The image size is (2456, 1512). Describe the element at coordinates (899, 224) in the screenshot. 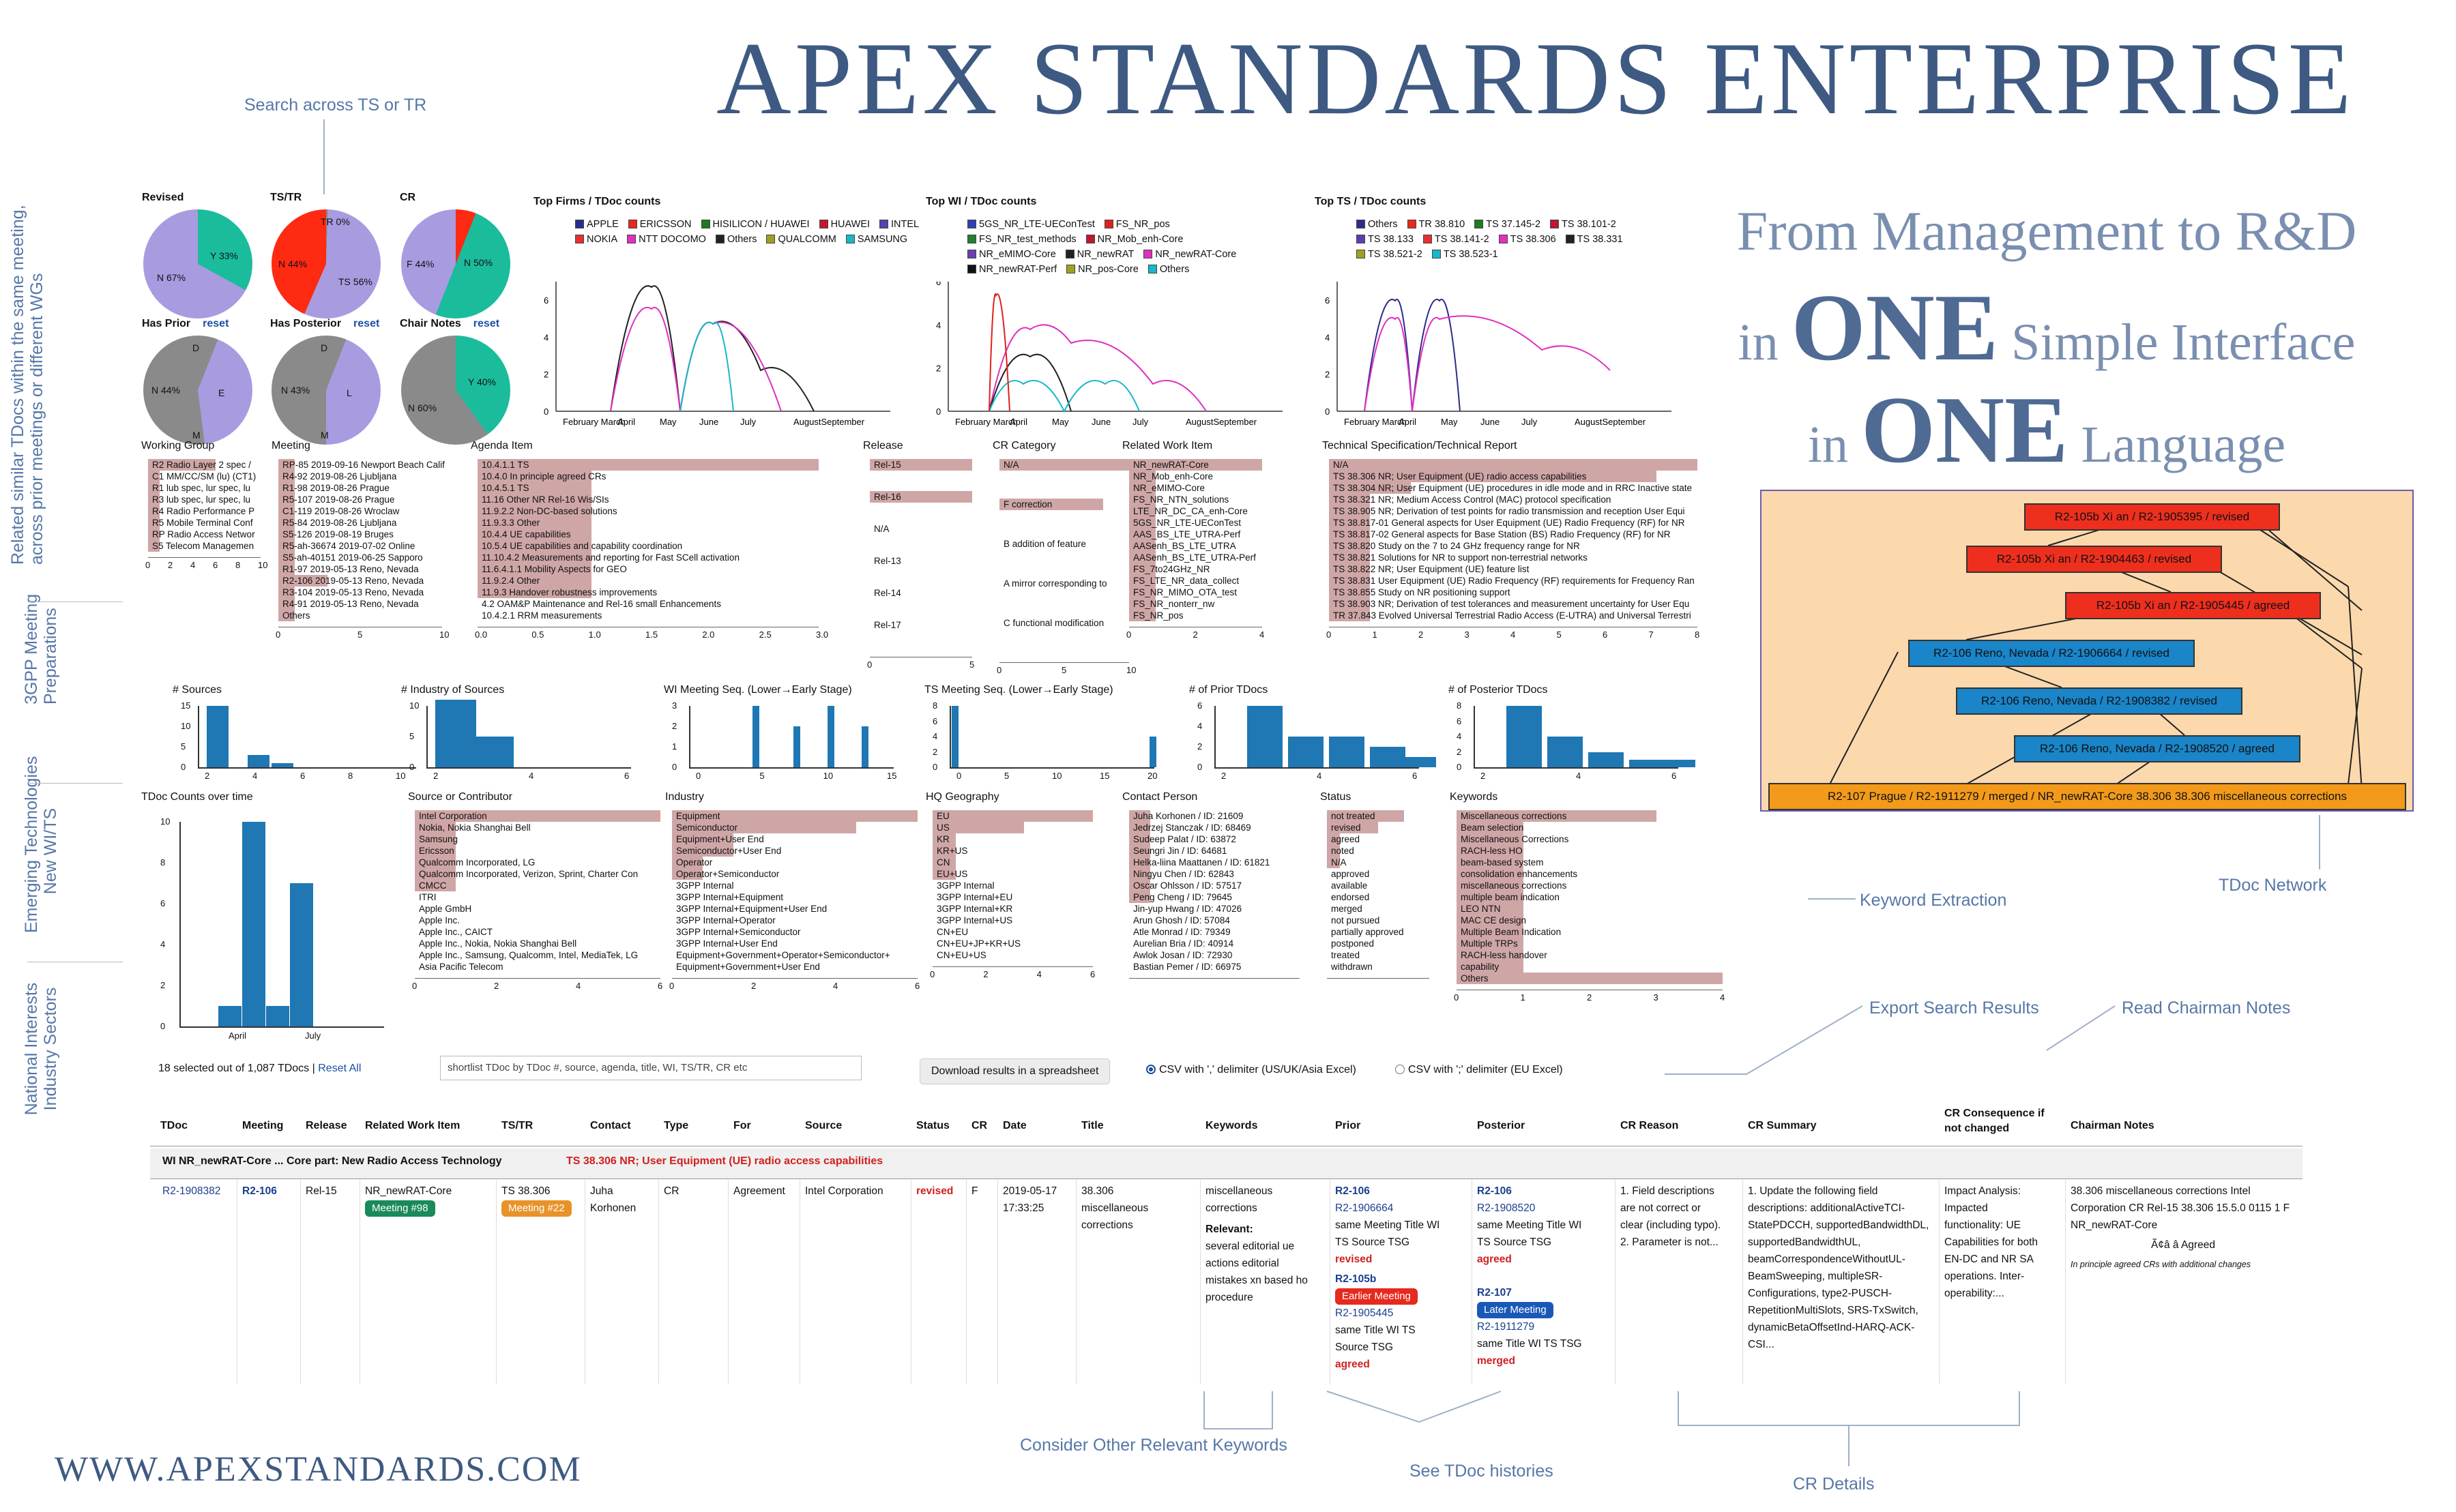

I see `legend-item: INTEL` at that location.